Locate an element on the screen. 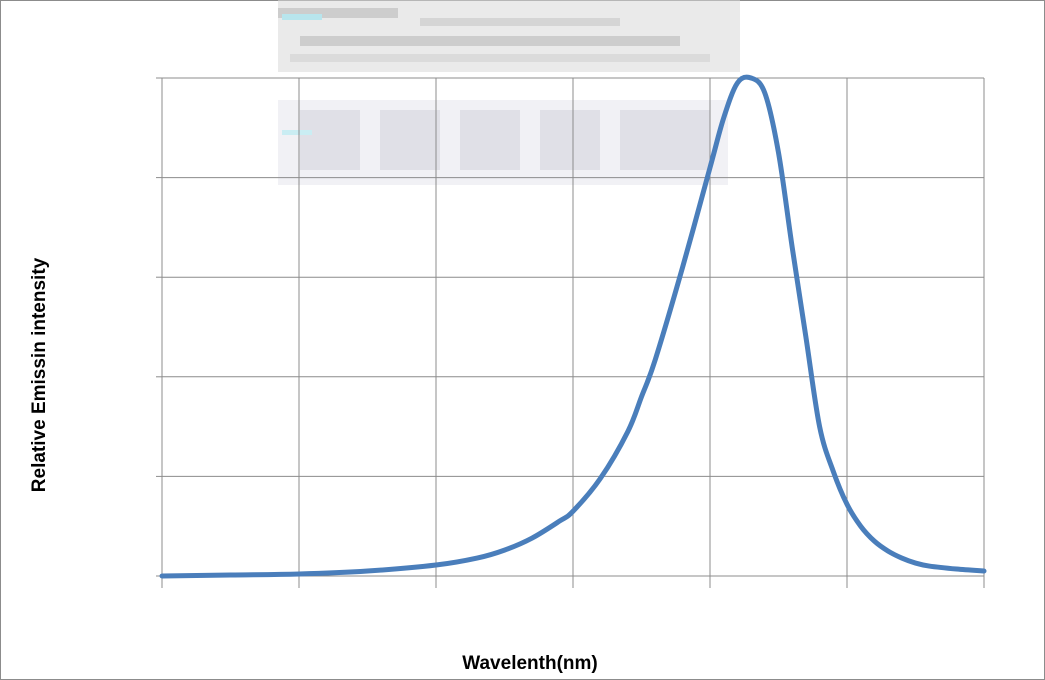  watermark-image is located at coordinates (509, 92).